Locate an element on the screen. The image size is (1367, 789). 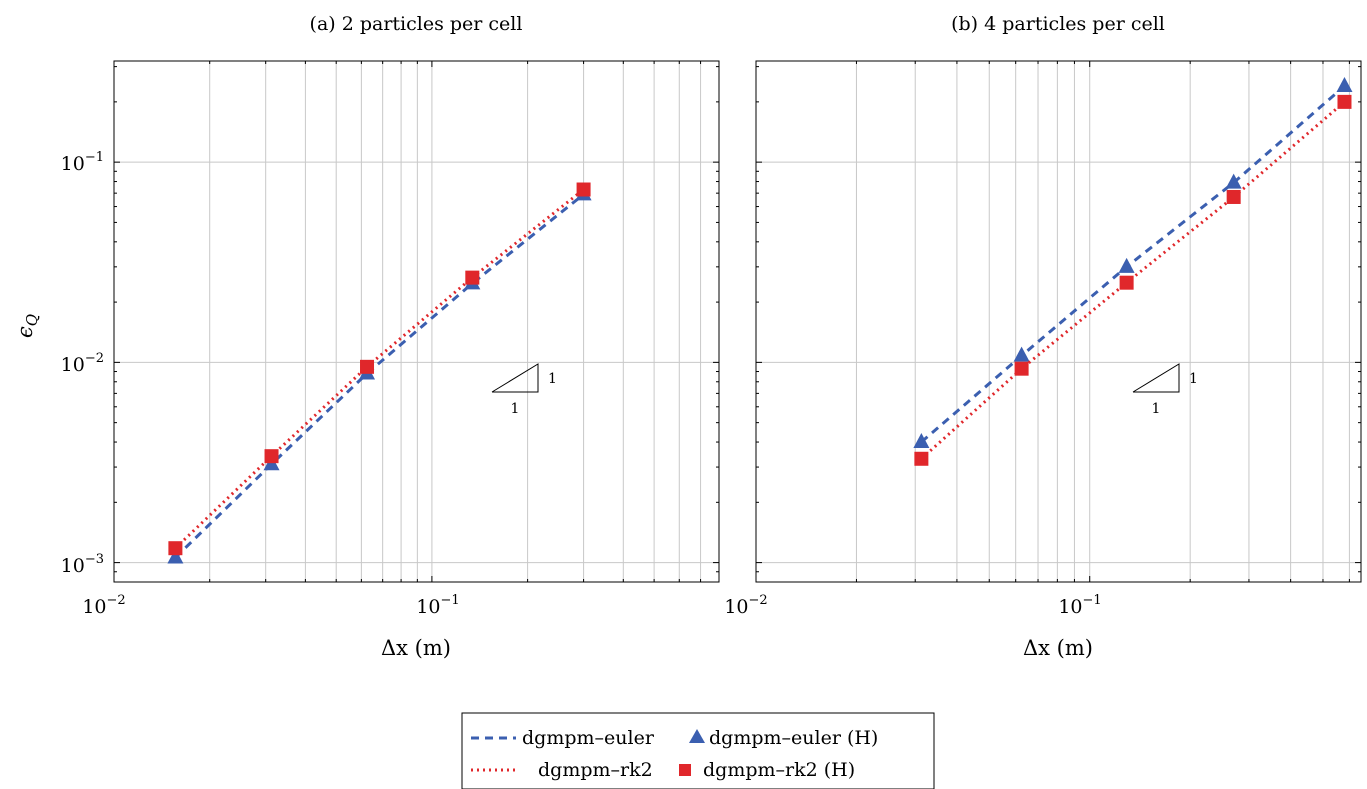
panel-b-slope-triangle: 1 1 is located at coordinates (1165, 390).